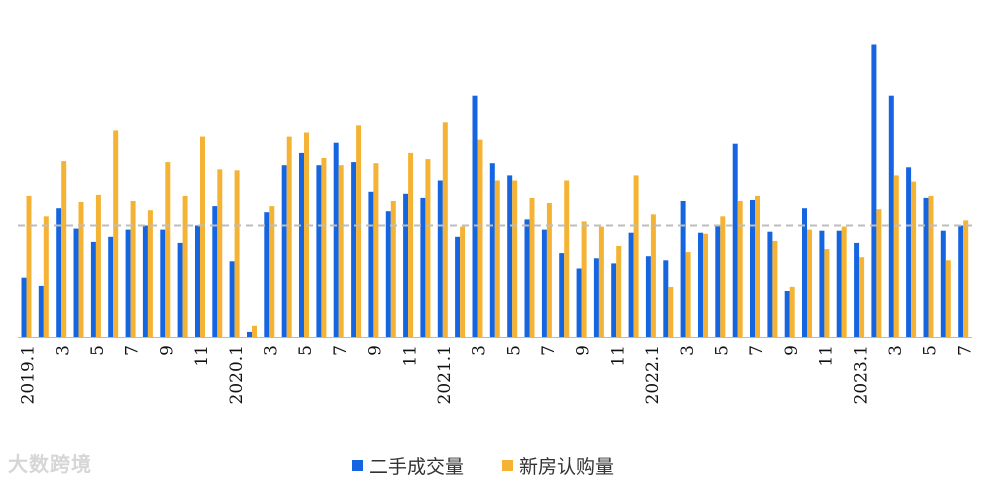 The image size is (986, 481). Describe the element at coordinates (98, 350) in the screenshot. I see `x-tick-label-4: 5` at that location.